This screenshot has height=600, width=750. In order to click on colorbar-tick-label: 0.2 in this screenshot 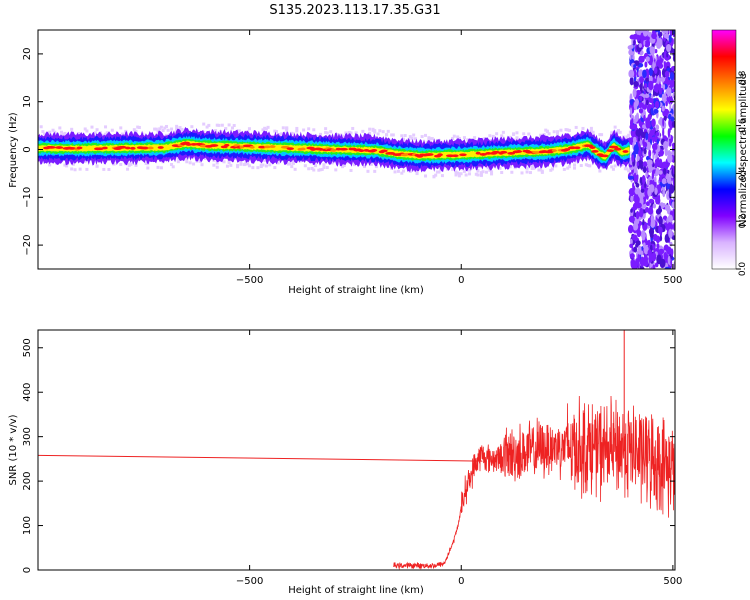, I will do `click(743, 221)`.